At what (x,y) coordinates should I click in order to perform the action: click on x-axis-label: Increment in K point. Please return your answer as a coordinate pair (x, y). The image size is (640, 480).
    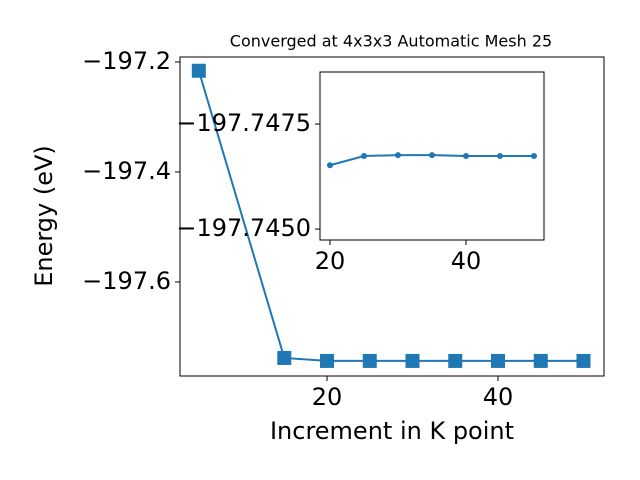
    Looking at the image, I should click on (392, 431).